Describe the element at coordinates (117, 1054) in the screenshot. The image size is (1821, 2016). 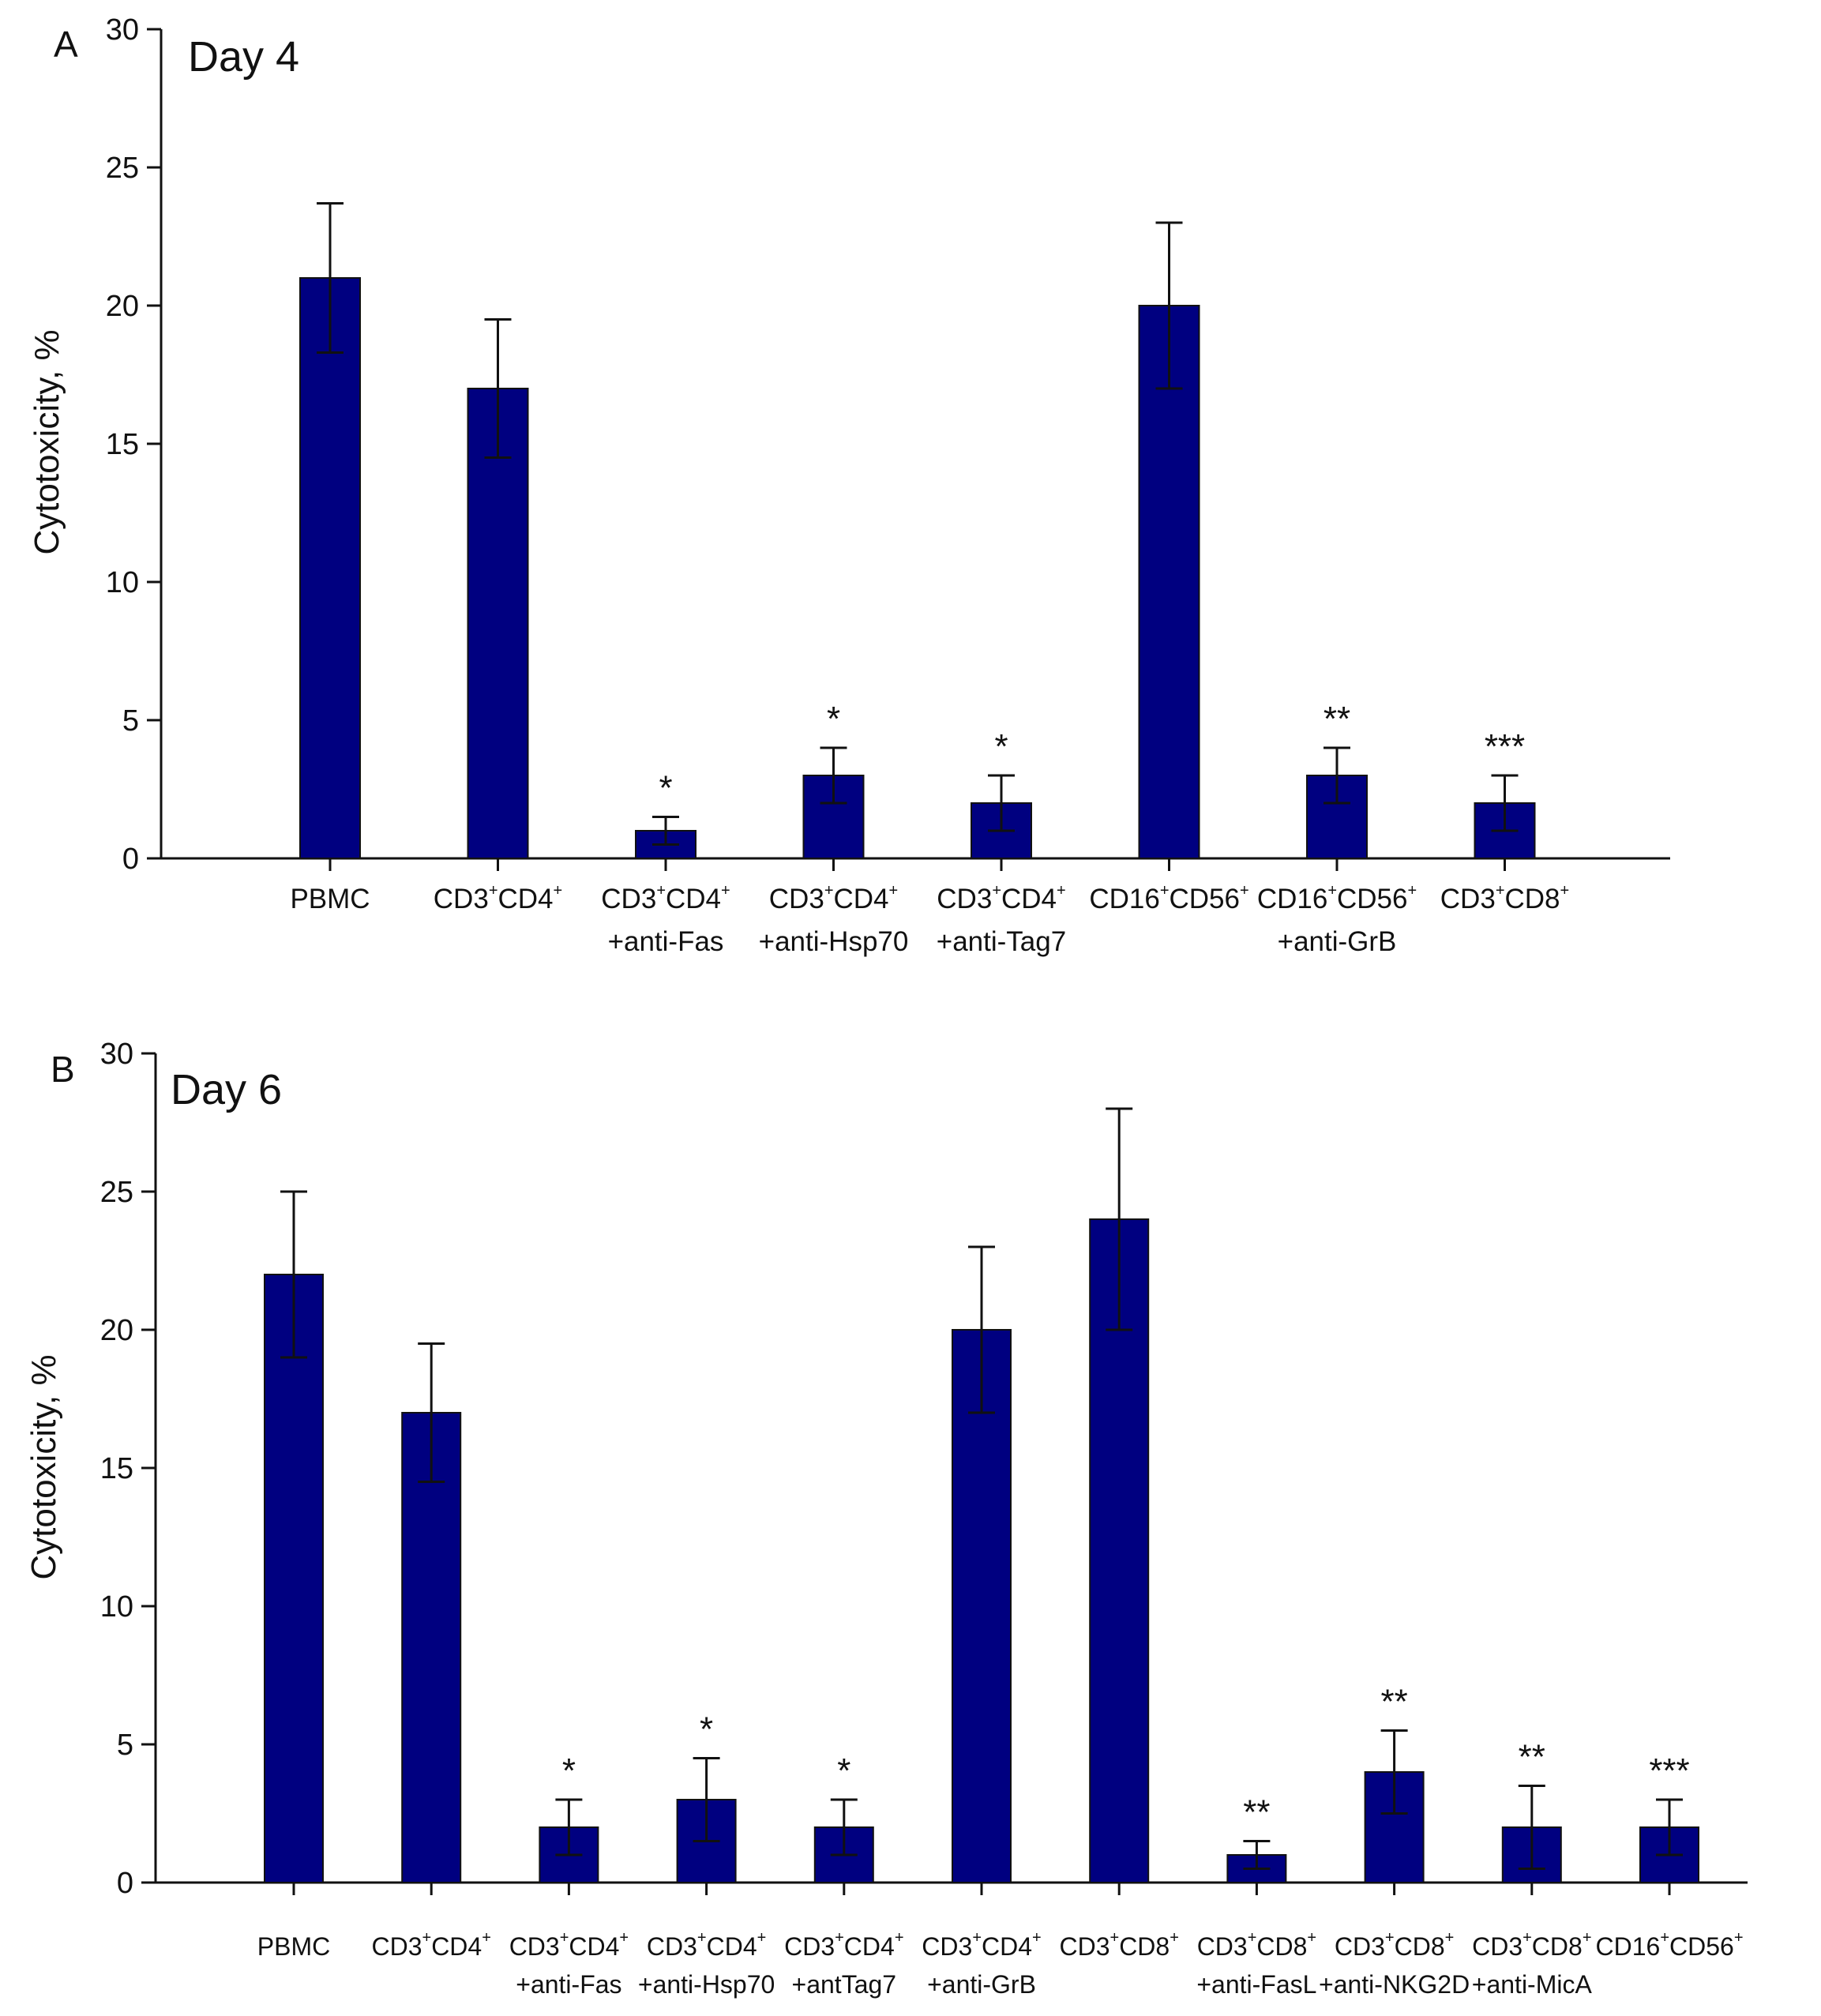
I see `panel-b-y-tick-label: 30` at that location.